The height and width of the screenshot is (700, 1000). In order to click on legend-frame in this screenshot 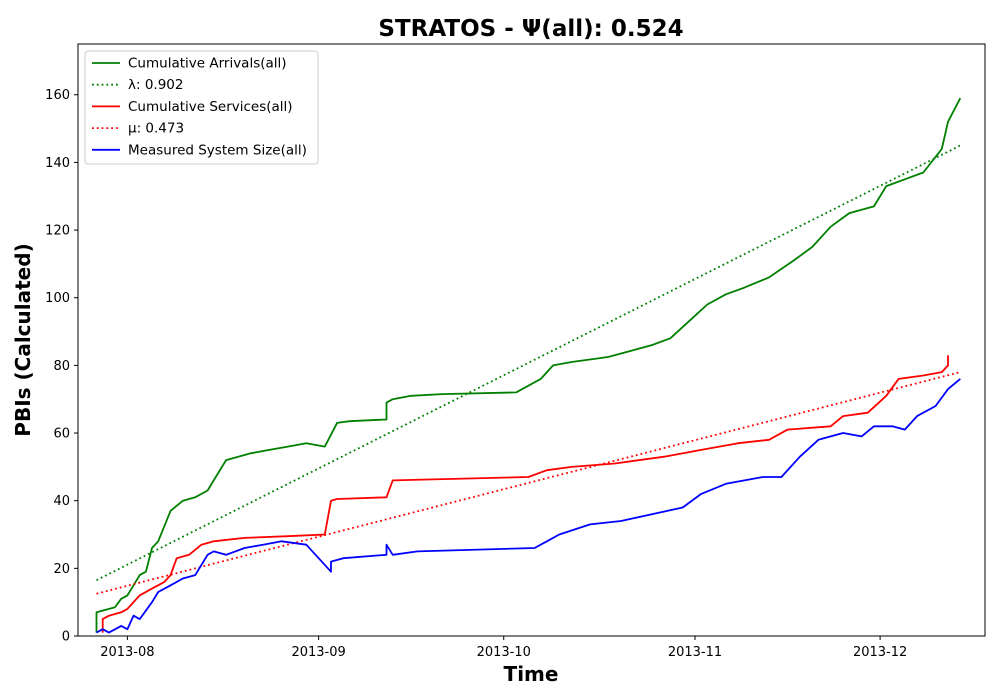, I will do `click(201, 107)`.